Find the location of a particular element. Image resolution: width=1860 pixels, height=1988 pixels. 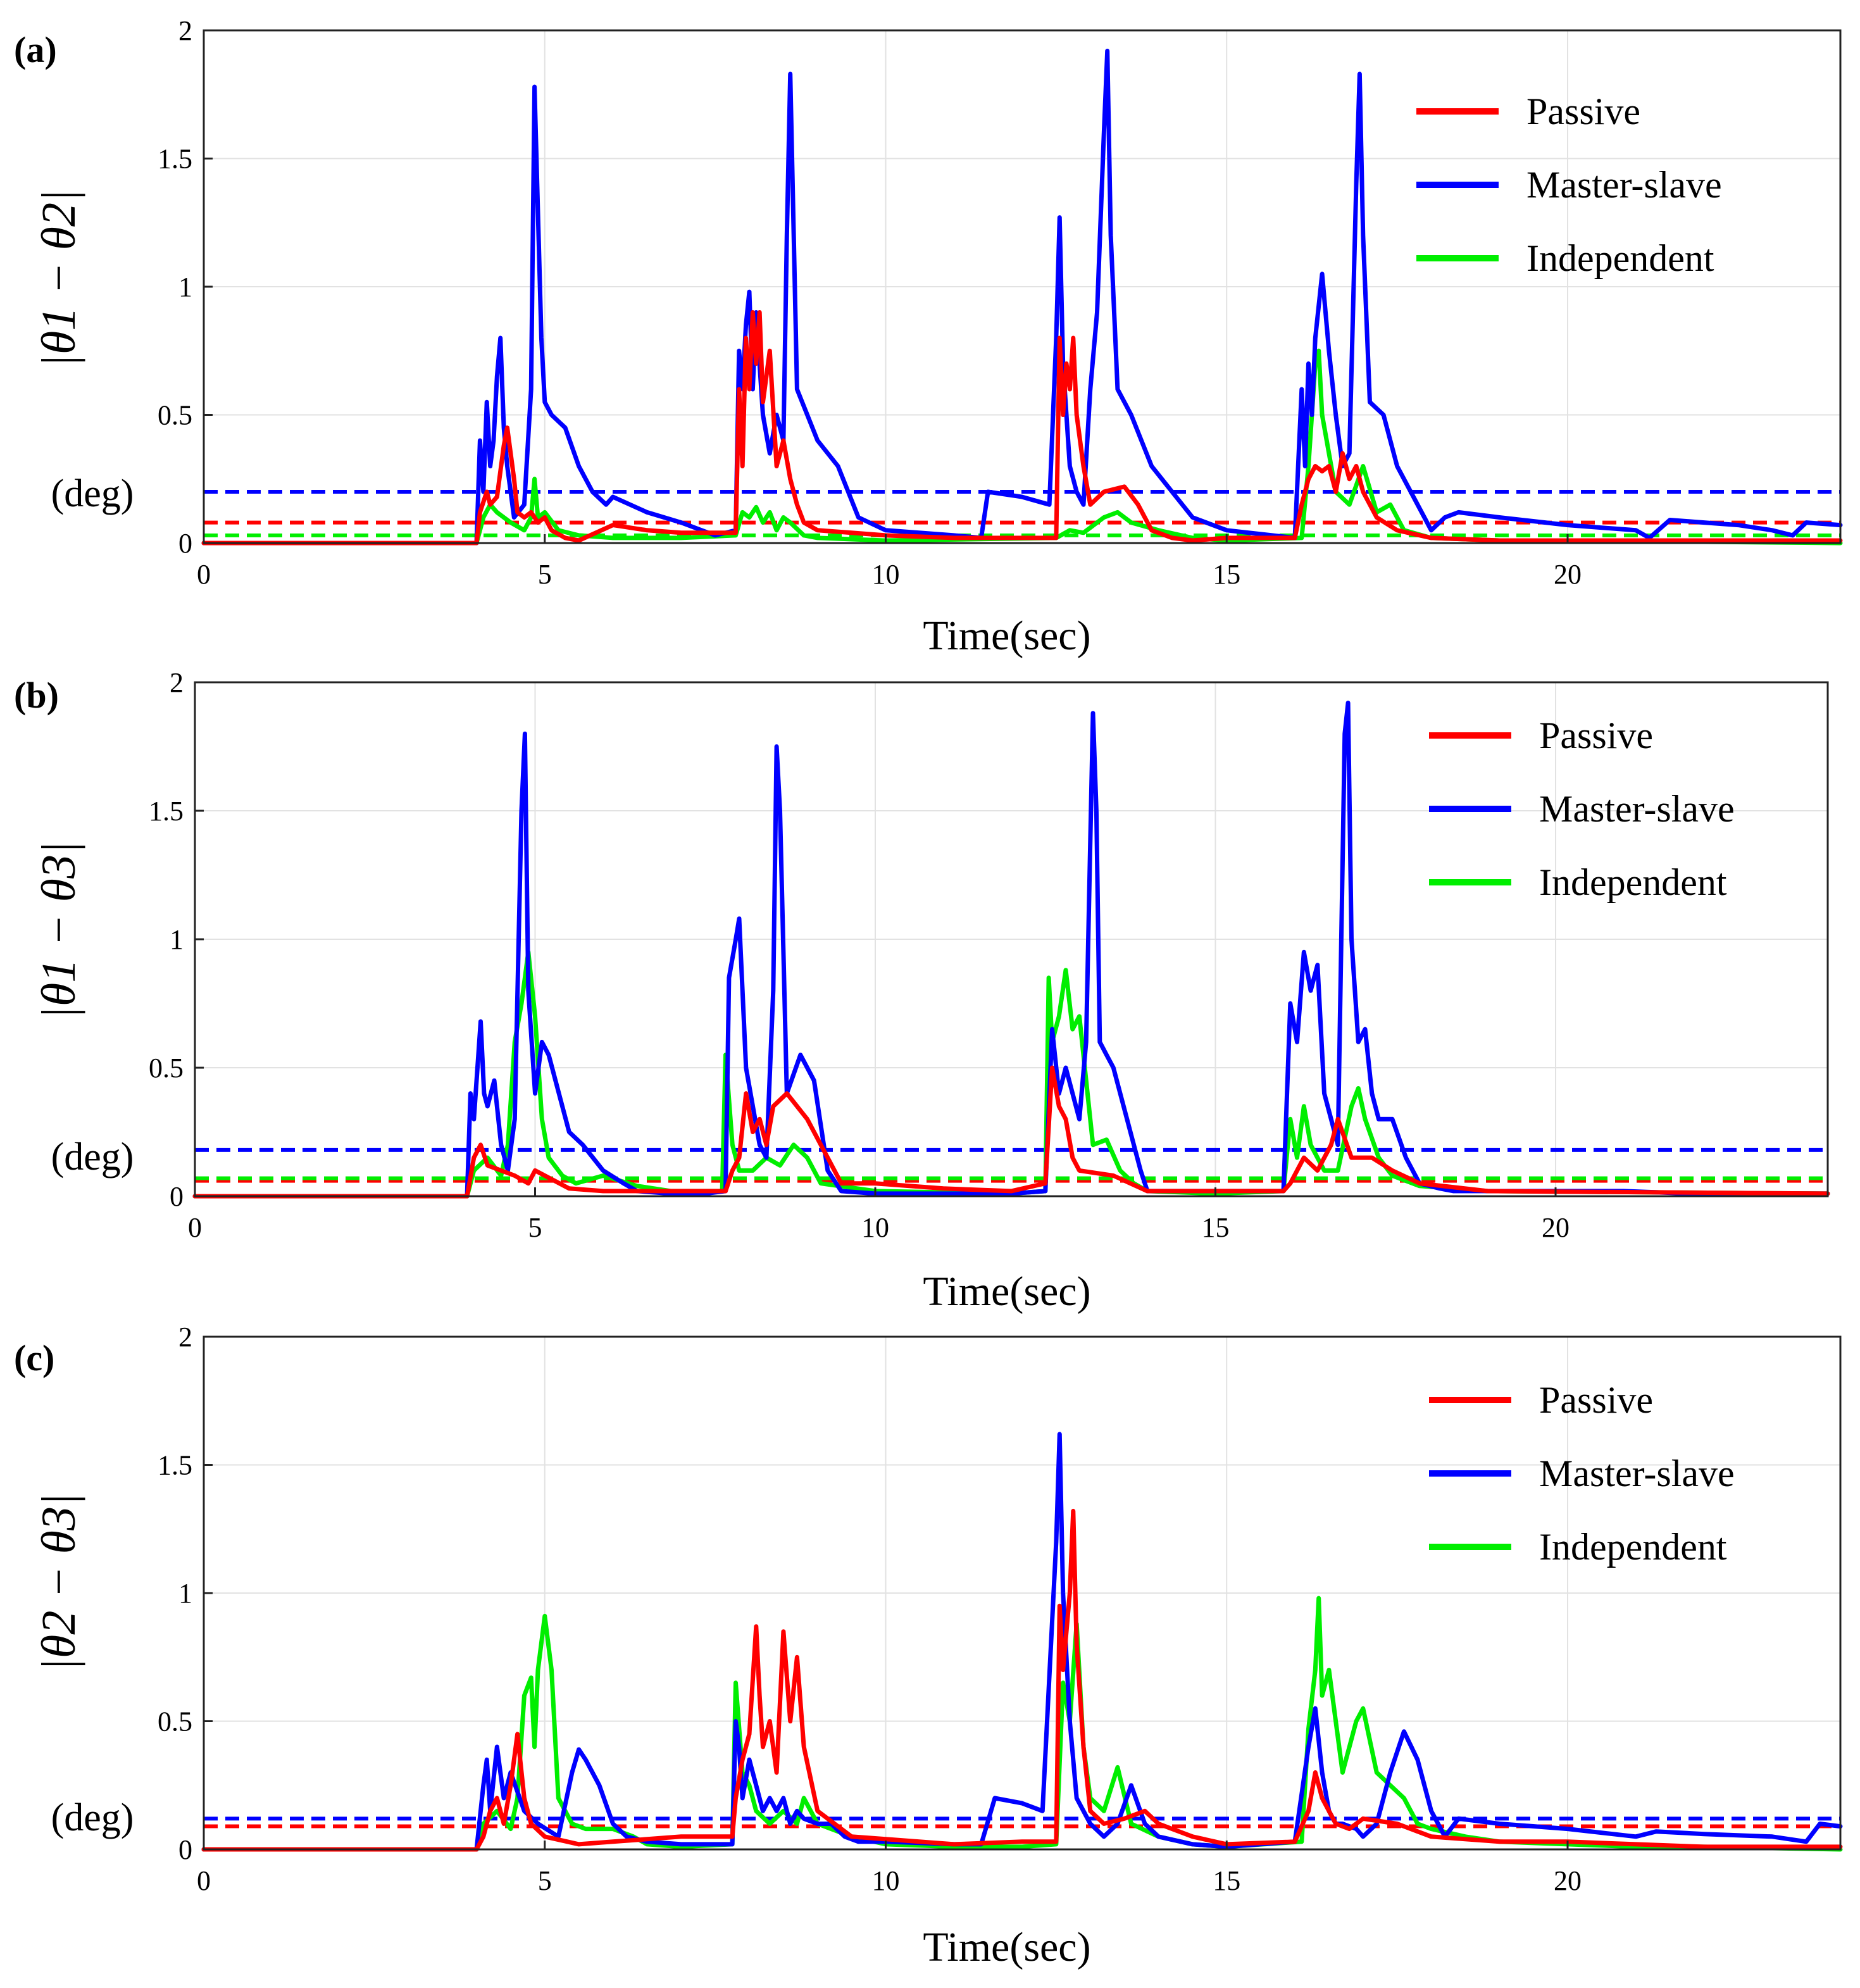

y-axis-label-c: |θ2 − θ3| is located at coordinates (58, 1582).